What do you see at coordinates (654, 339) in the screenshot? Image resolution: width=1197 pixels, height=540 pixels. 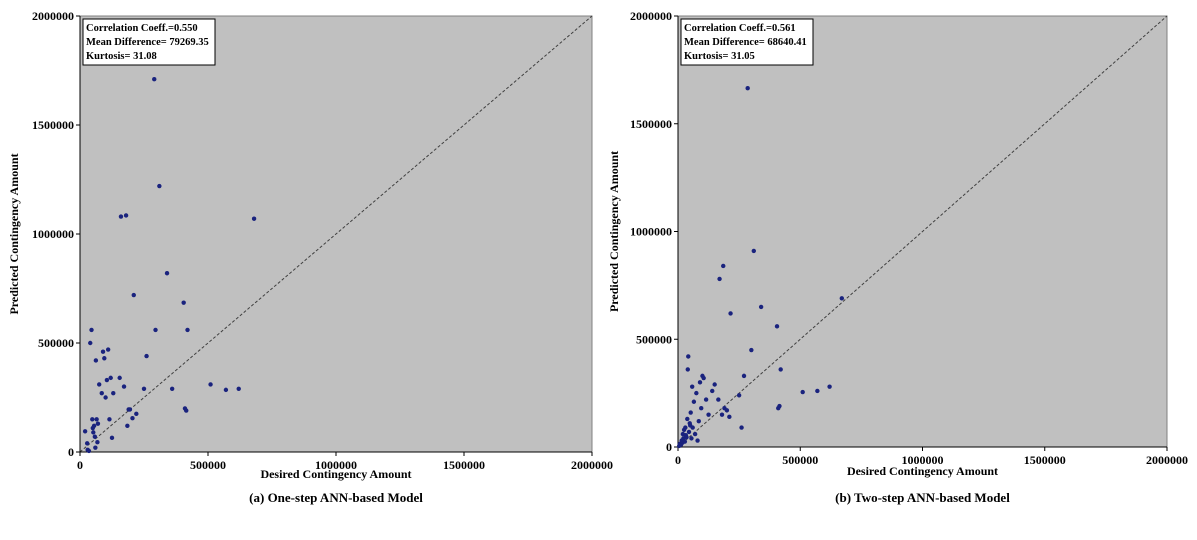 I see `y-tick-label: 500000` at bounding box center [654, 339].